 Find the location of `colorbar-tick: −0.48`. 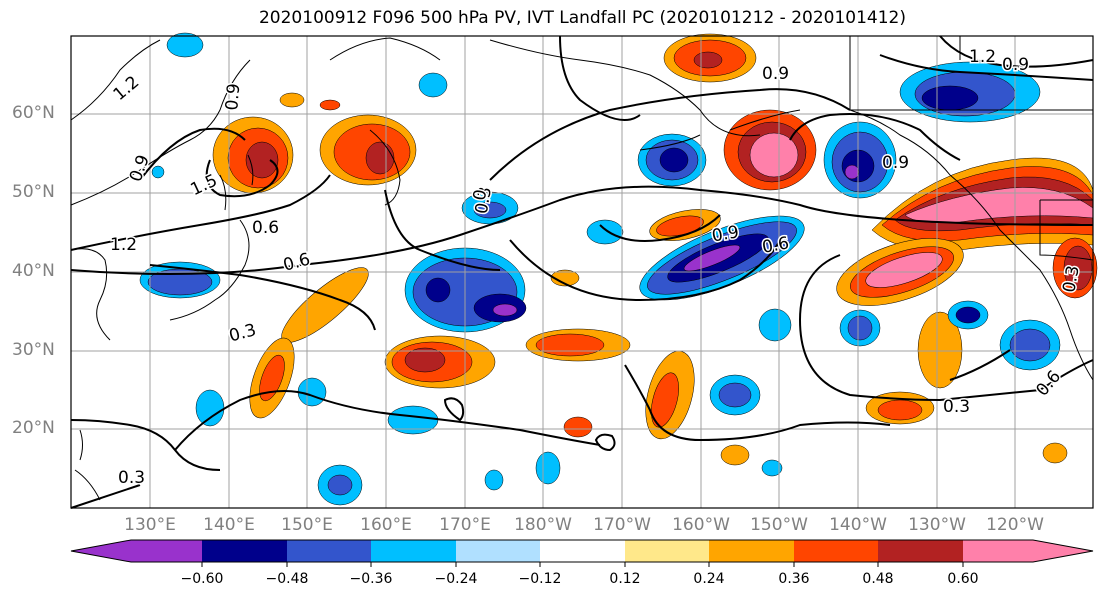

colorbar-tick: −0.48 is located at coordinates (287, 579).